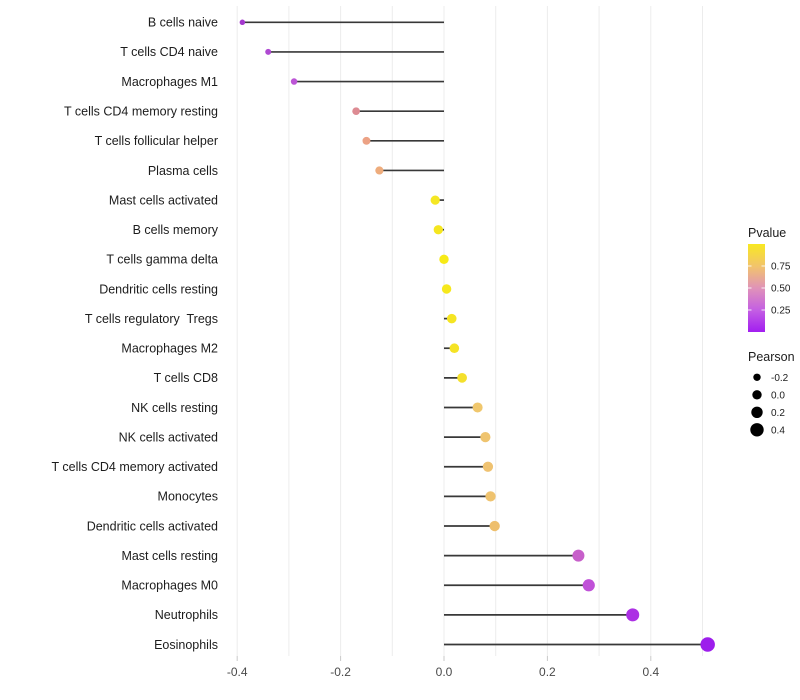 The height and width of the screenshot is (700, 800). What do you see at coordinates (176, 230) in the screenshot?
I see `category-label: B cells memory` at bounding box center [176, 230].